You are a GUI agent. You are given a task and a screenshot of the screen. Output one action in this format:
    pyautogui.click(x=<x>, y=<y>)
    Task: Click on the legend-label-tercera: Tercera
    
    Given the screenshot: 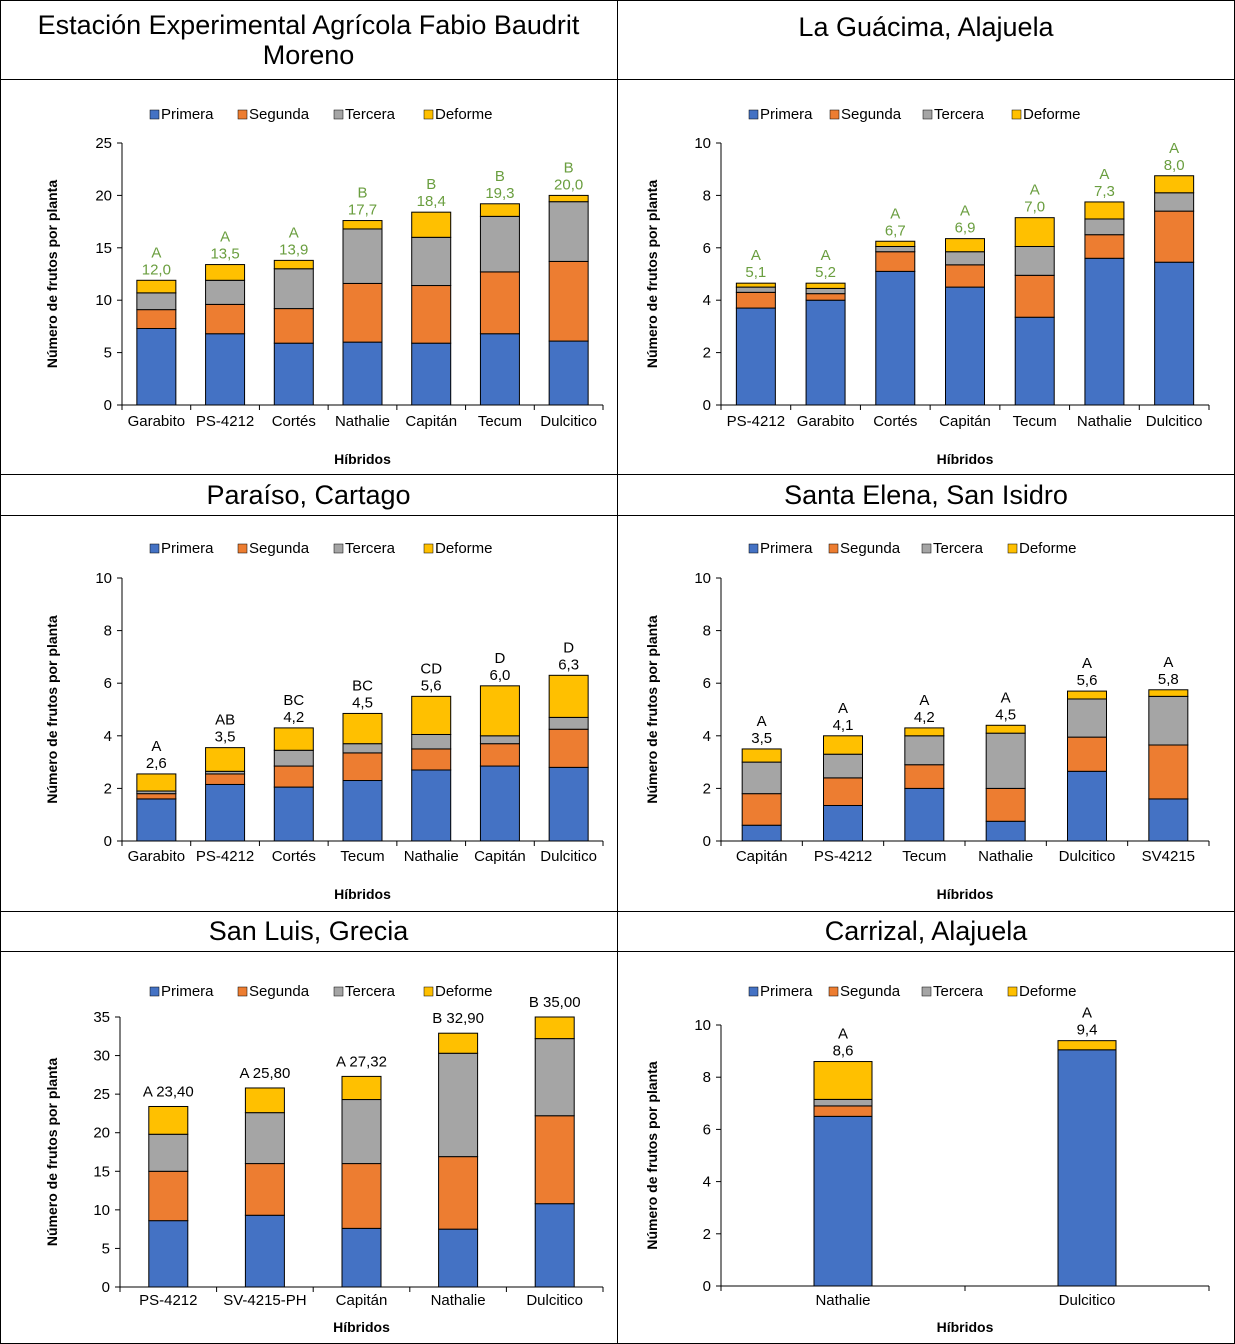 What is the action you would take?
    pyautogui.click(x=959, y=114)
    